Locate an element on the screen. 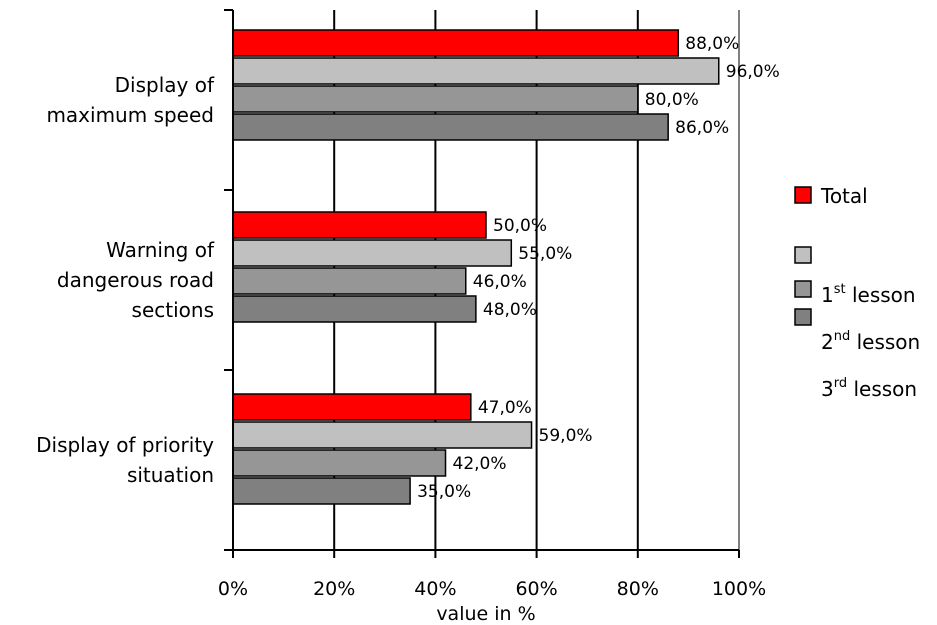 The width and height of the screenshot is (937, 625). x-tick-label: 100% is located at coordinates (739, 589).